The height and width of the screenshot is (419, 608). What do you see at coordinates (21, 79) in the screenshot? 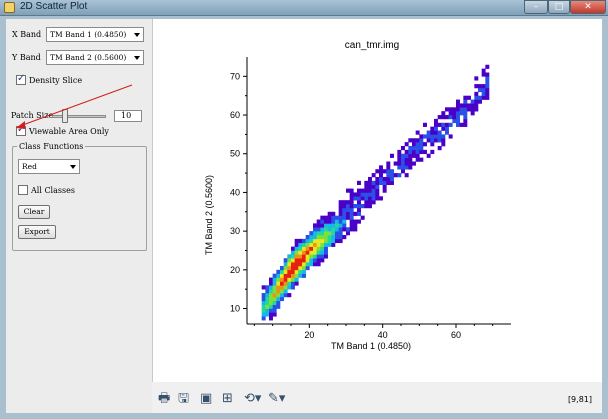
I see `density-slice-checkbox` at bounding box center [21, 79].